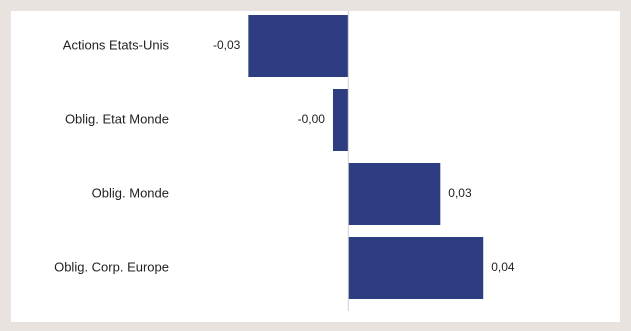 The height and width of the screenshot is (331, 631). I want to click on category-label-1: Oblig. Etat Monde, so click(117, 118).